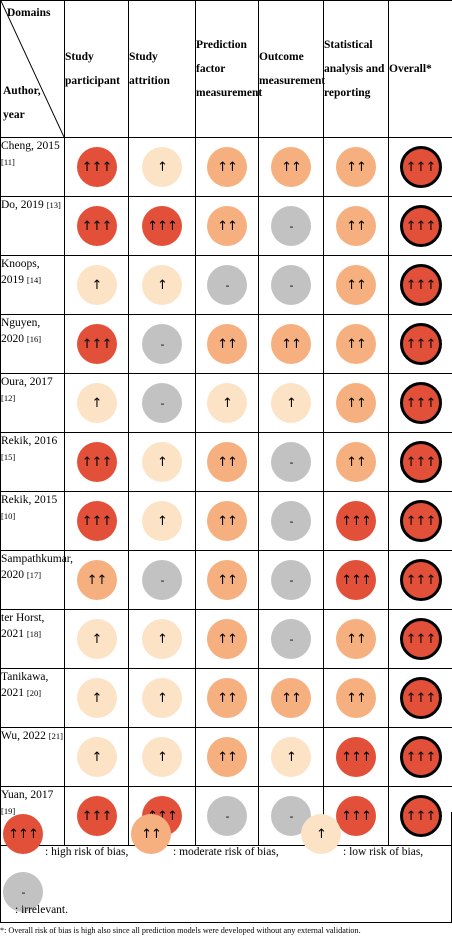  Describe the element at coordinates (34, 339) in the screenshot. I see `reference-number: [16]` at that location.